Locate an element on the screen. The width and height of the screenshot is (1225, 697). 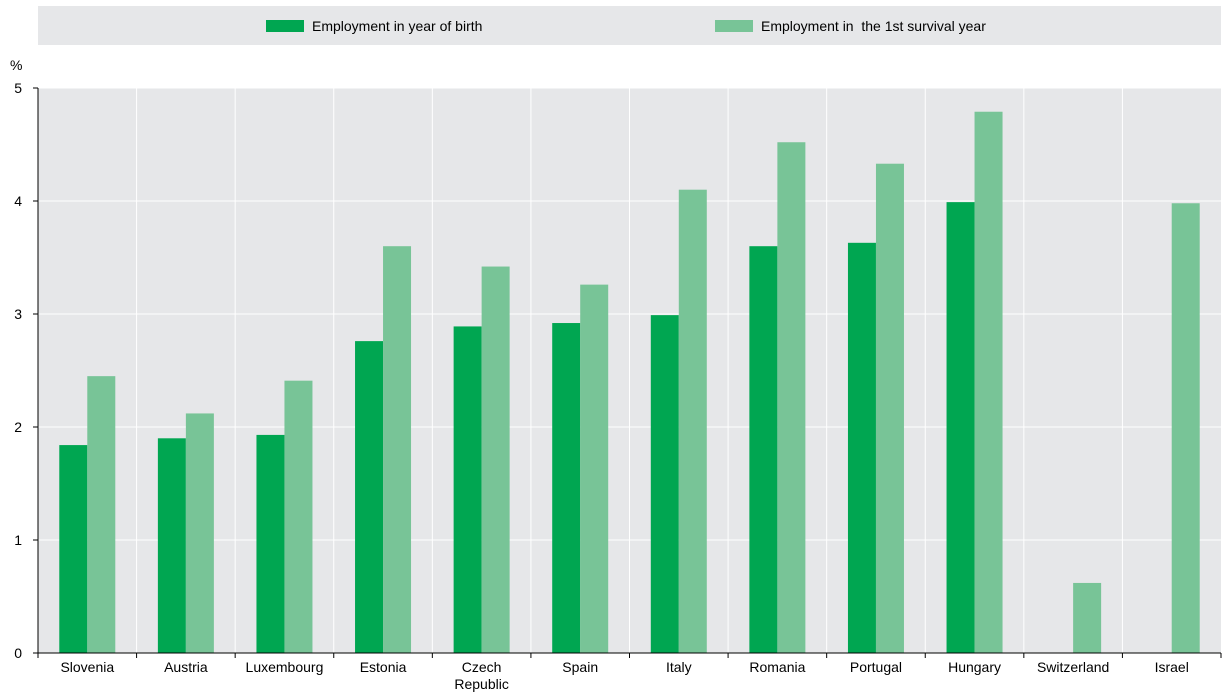
legend-label: Employment in the 1st survival year is located at coordinates (873, 26).